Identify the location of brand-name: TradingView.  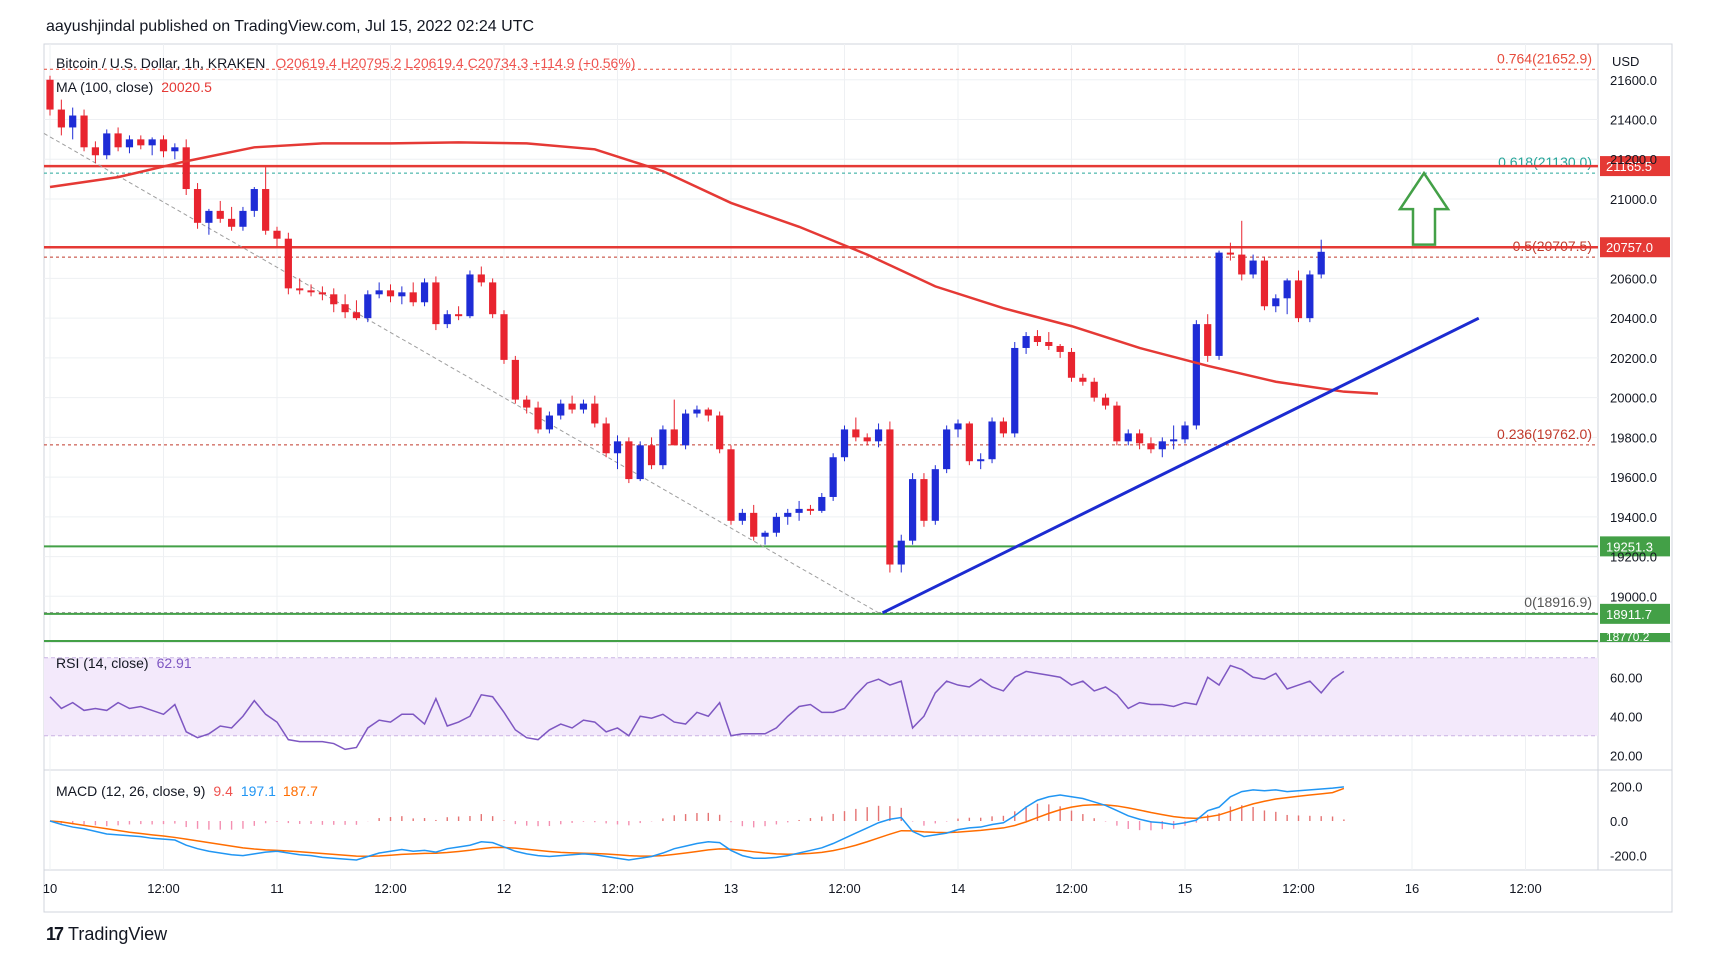
(118, 934).